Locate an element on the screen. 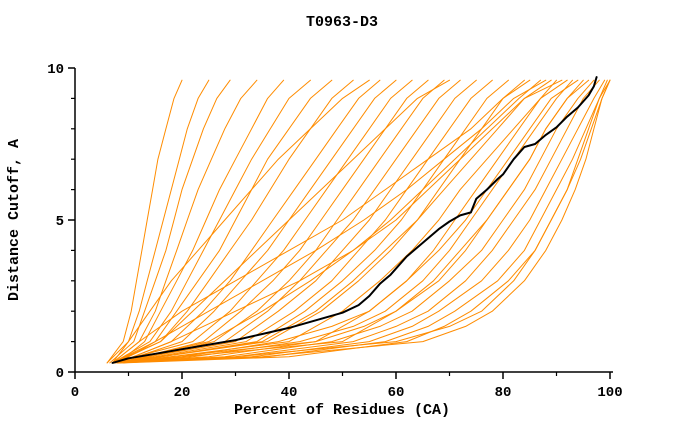 The width and height of the screenshot is (680, 440). x-tick-label: 40 is located at coordinates (289, 393).